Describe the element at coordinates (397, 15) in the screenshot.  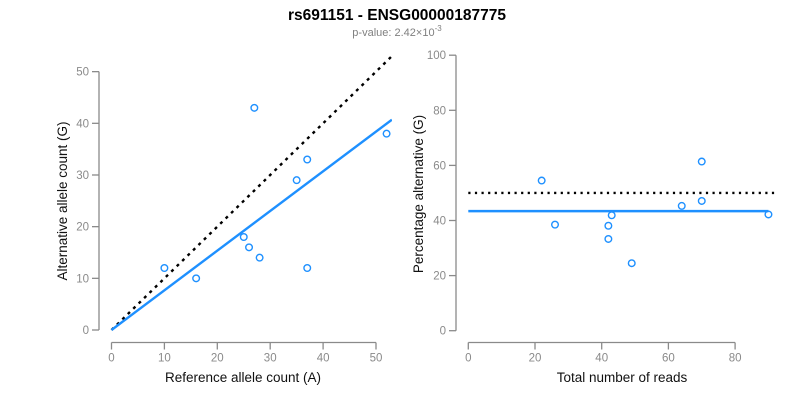
I see `chart-title: rs691151 - ENSG00000187775` at that location.